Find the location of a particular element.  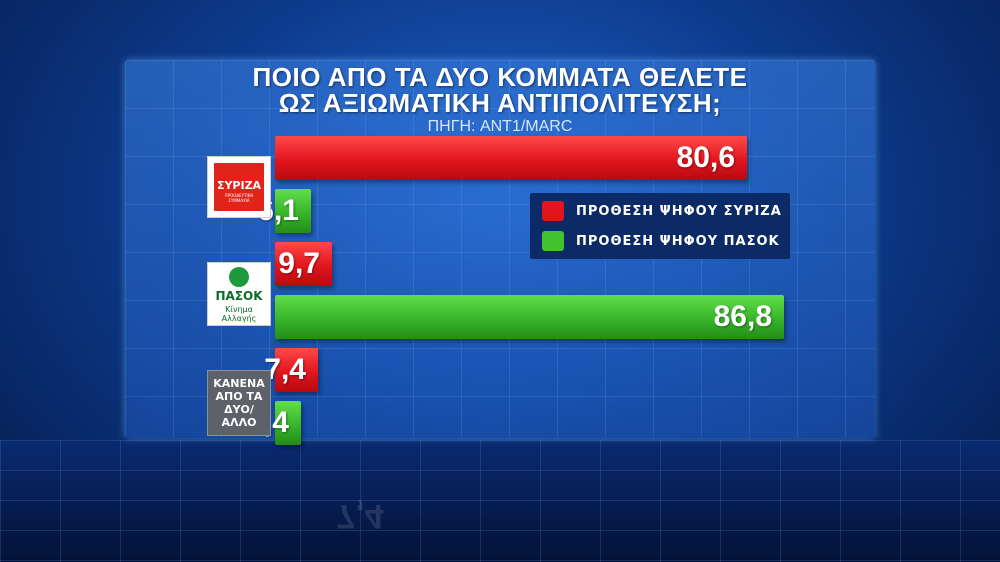

bar-value-label: 86,8 is located at coordinates (742, 316).